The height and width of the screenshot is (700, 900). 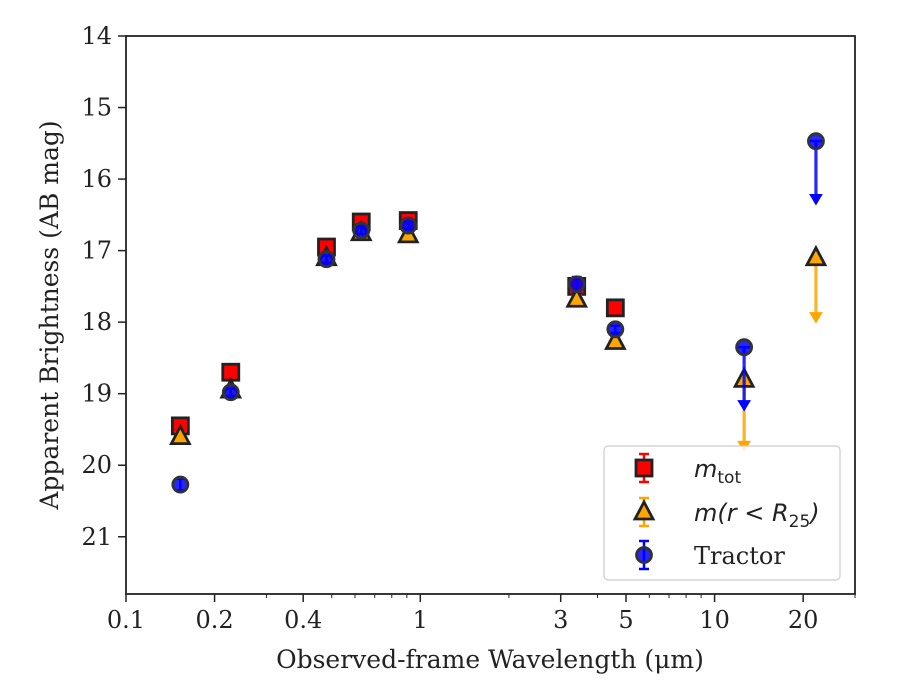 I want to click on legend-label: mtot, so click(x=717, y=471).